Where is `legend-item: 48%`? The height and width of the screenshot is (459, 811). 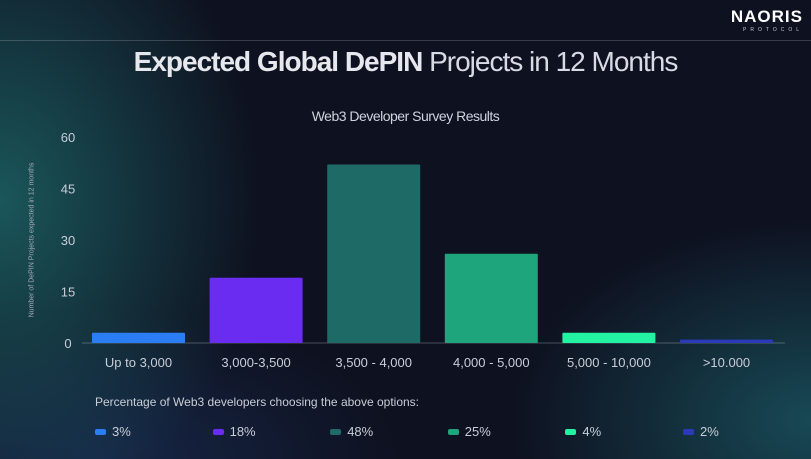 legend-item: 48% is located at coordinates (351, 431).